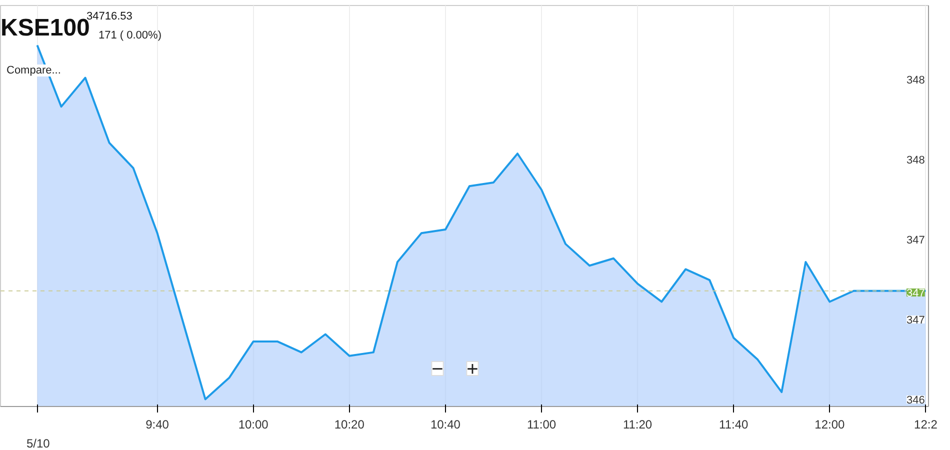 The height and width of the screenshot is (450, 950). Describe the element at coordinates (734, 425) in the screenshot. I see `x-tick-label: 11:40` at that location.